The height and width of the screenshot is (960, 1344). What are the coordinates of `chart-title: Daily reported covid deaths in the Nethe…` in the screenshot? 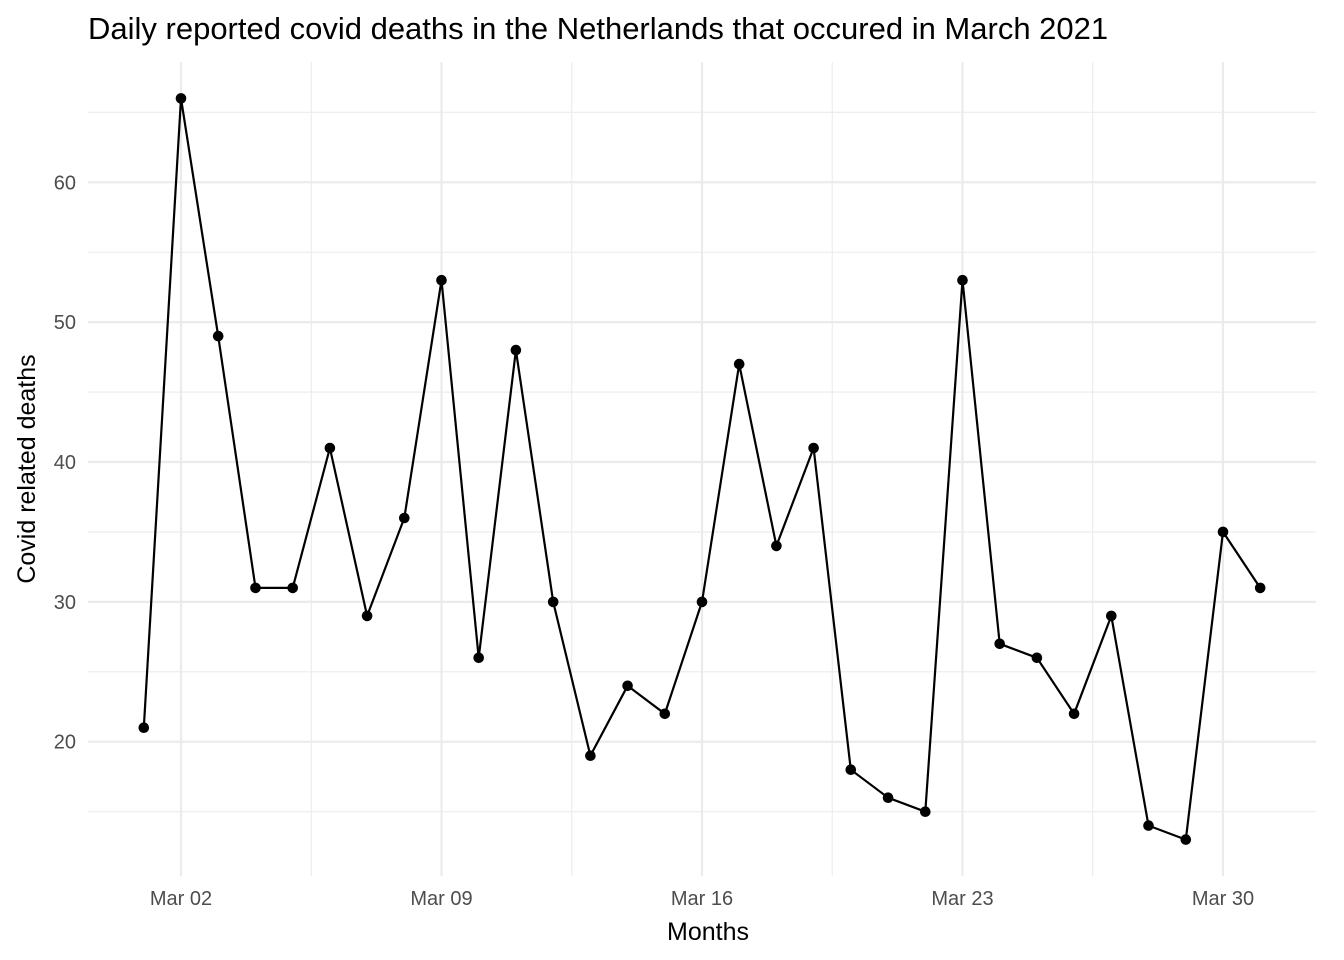 It's located at (598, 28).